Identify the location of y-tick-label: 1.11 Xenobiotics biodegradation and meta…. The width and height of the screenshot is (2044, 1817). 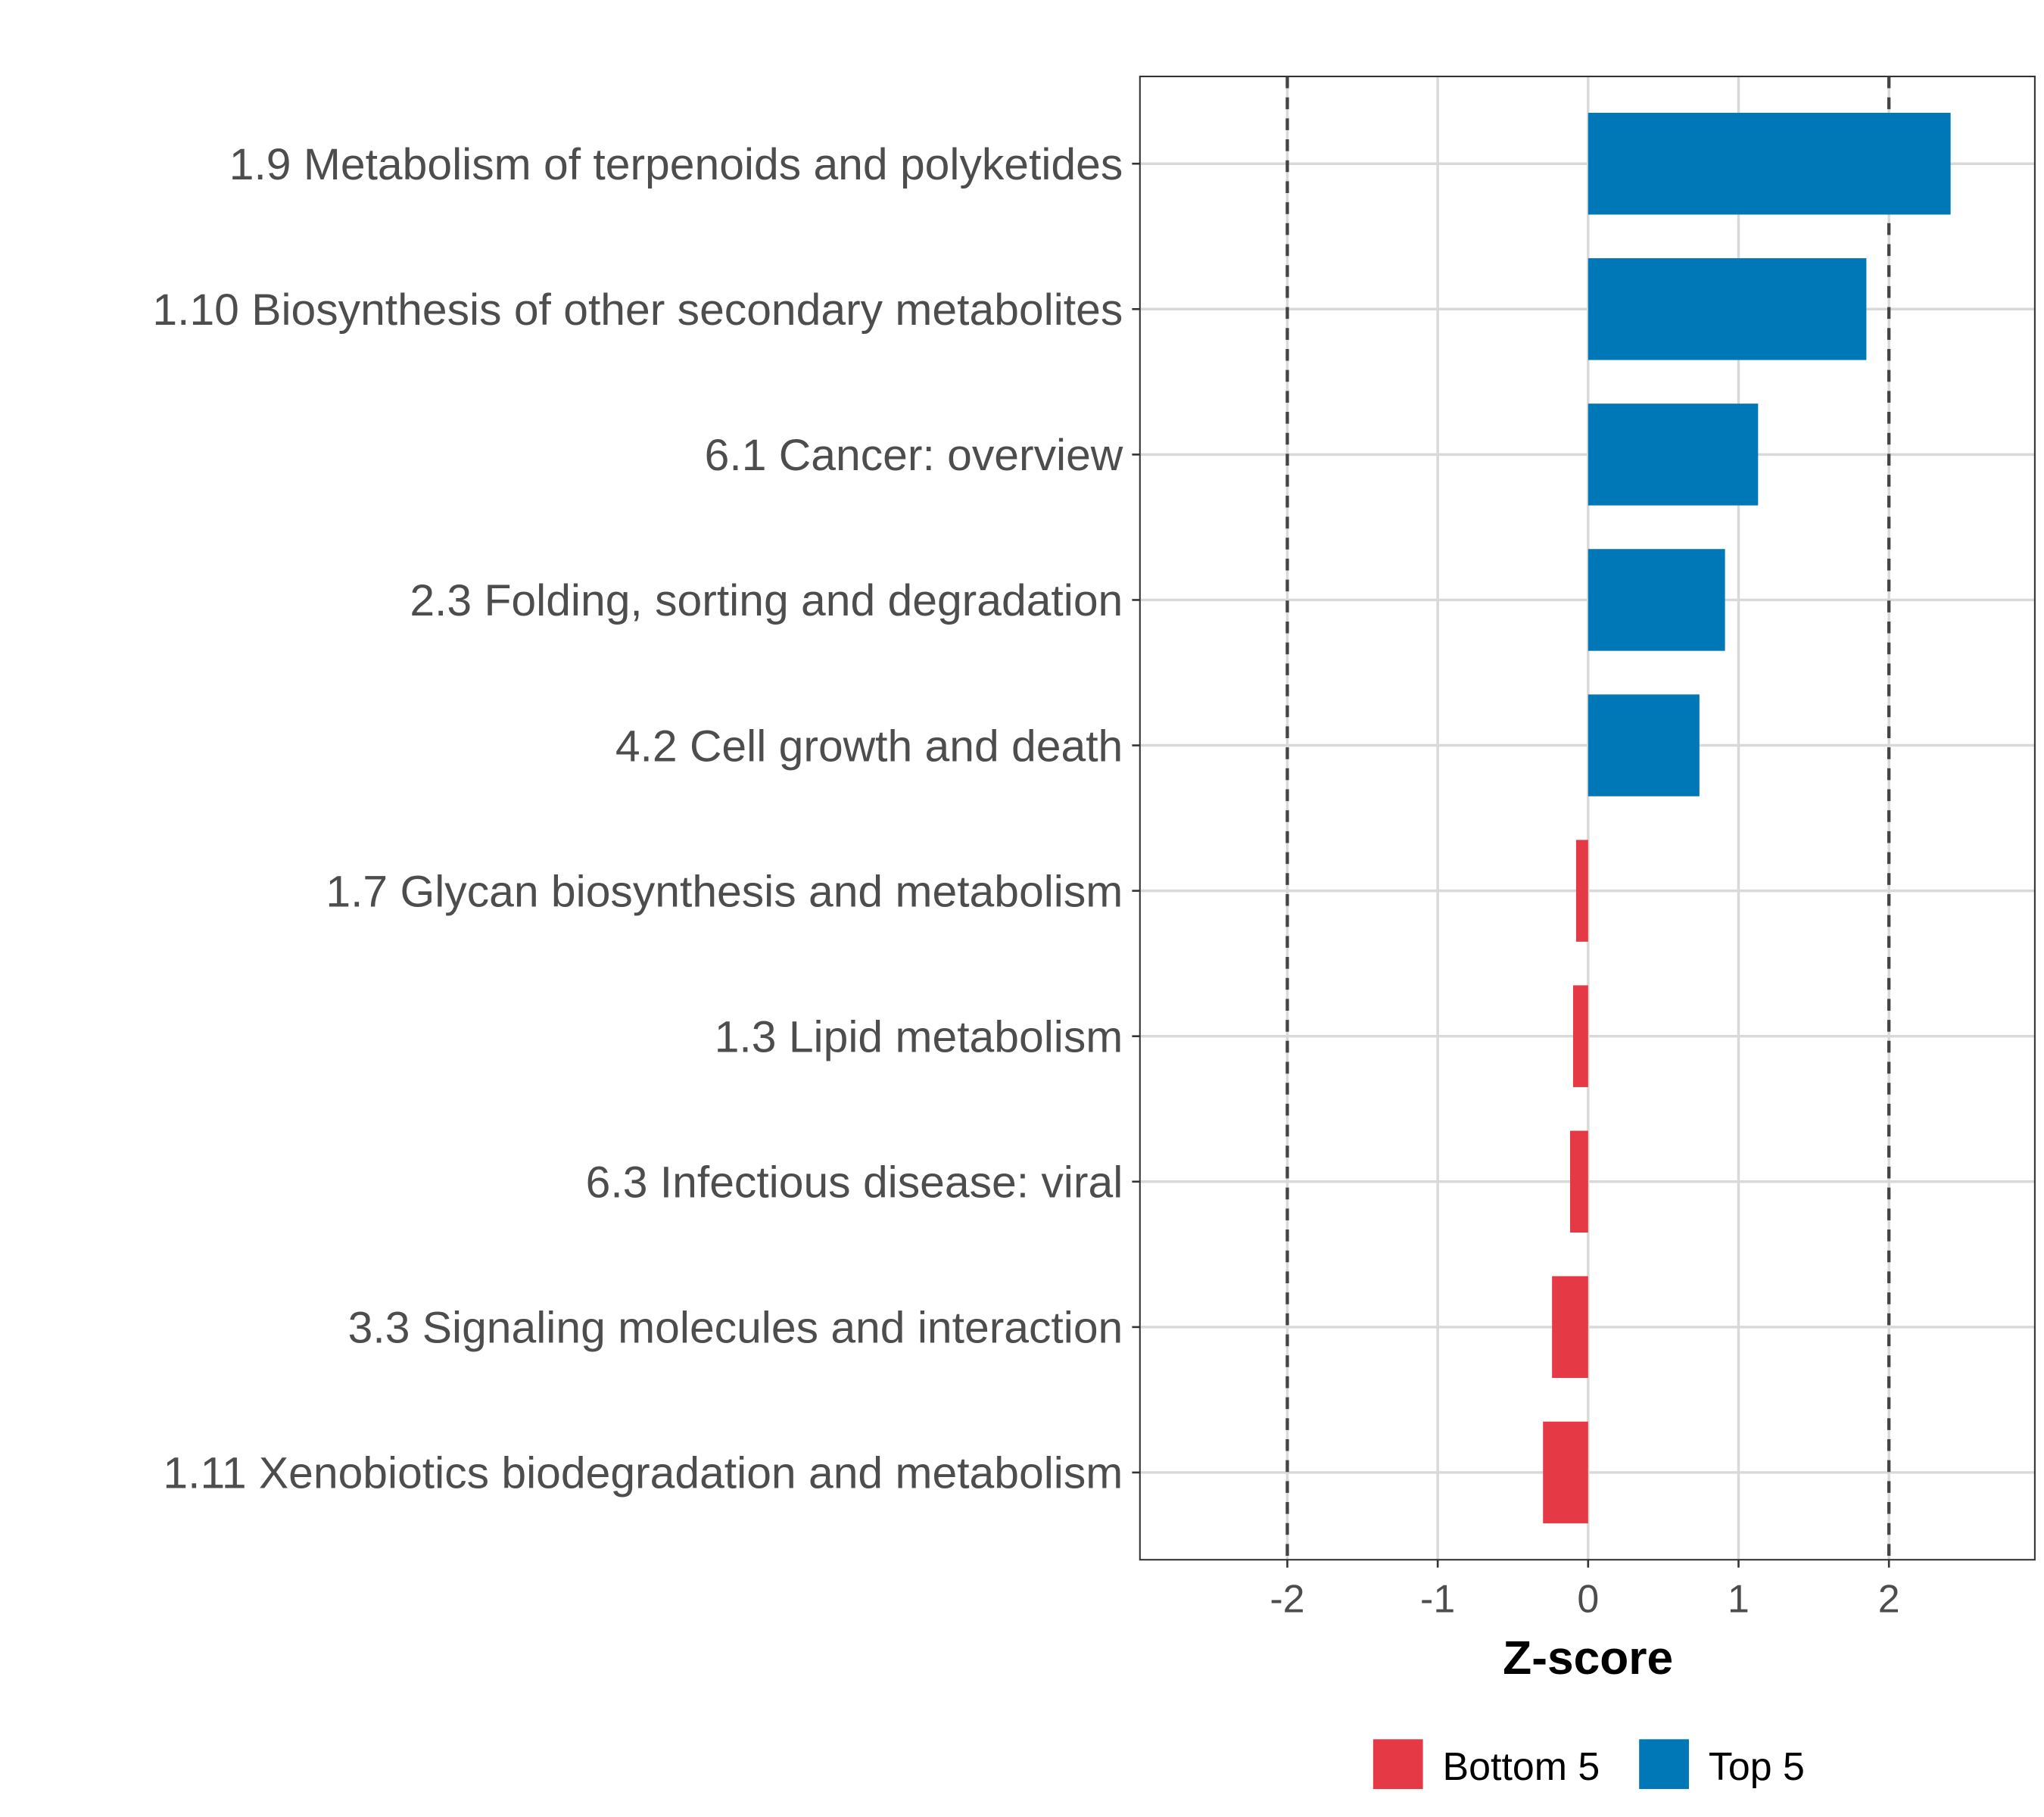
(643, 1473).